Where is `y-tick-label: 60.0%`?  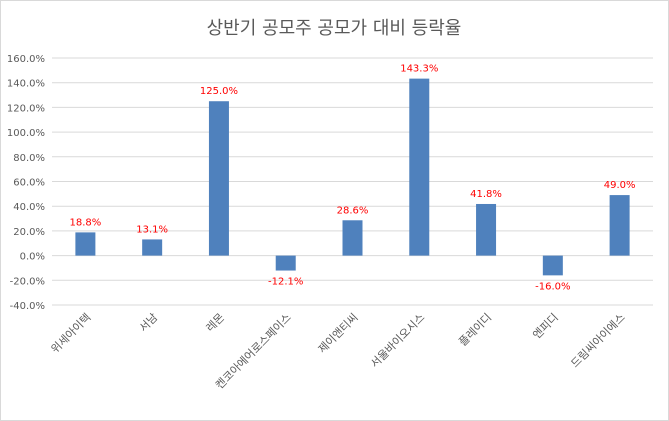 y-tick-label: 60.0% is located at coordinates (29, 183).